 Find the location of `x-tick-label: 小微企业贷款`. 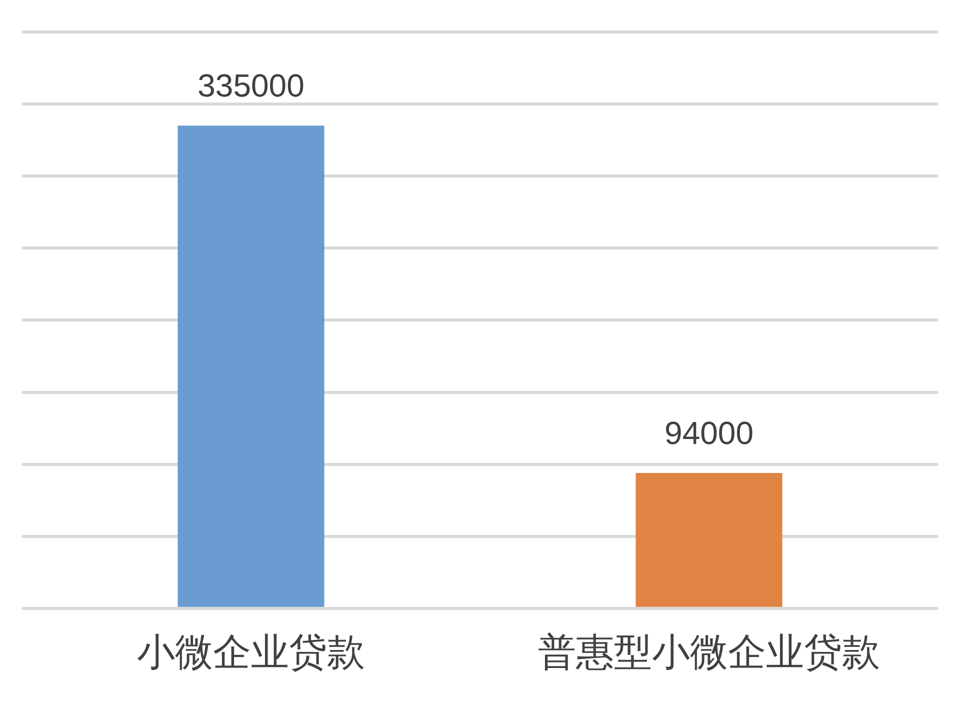

x-tick-label: 小微企业贷款 is located at coordinates (251, 652).